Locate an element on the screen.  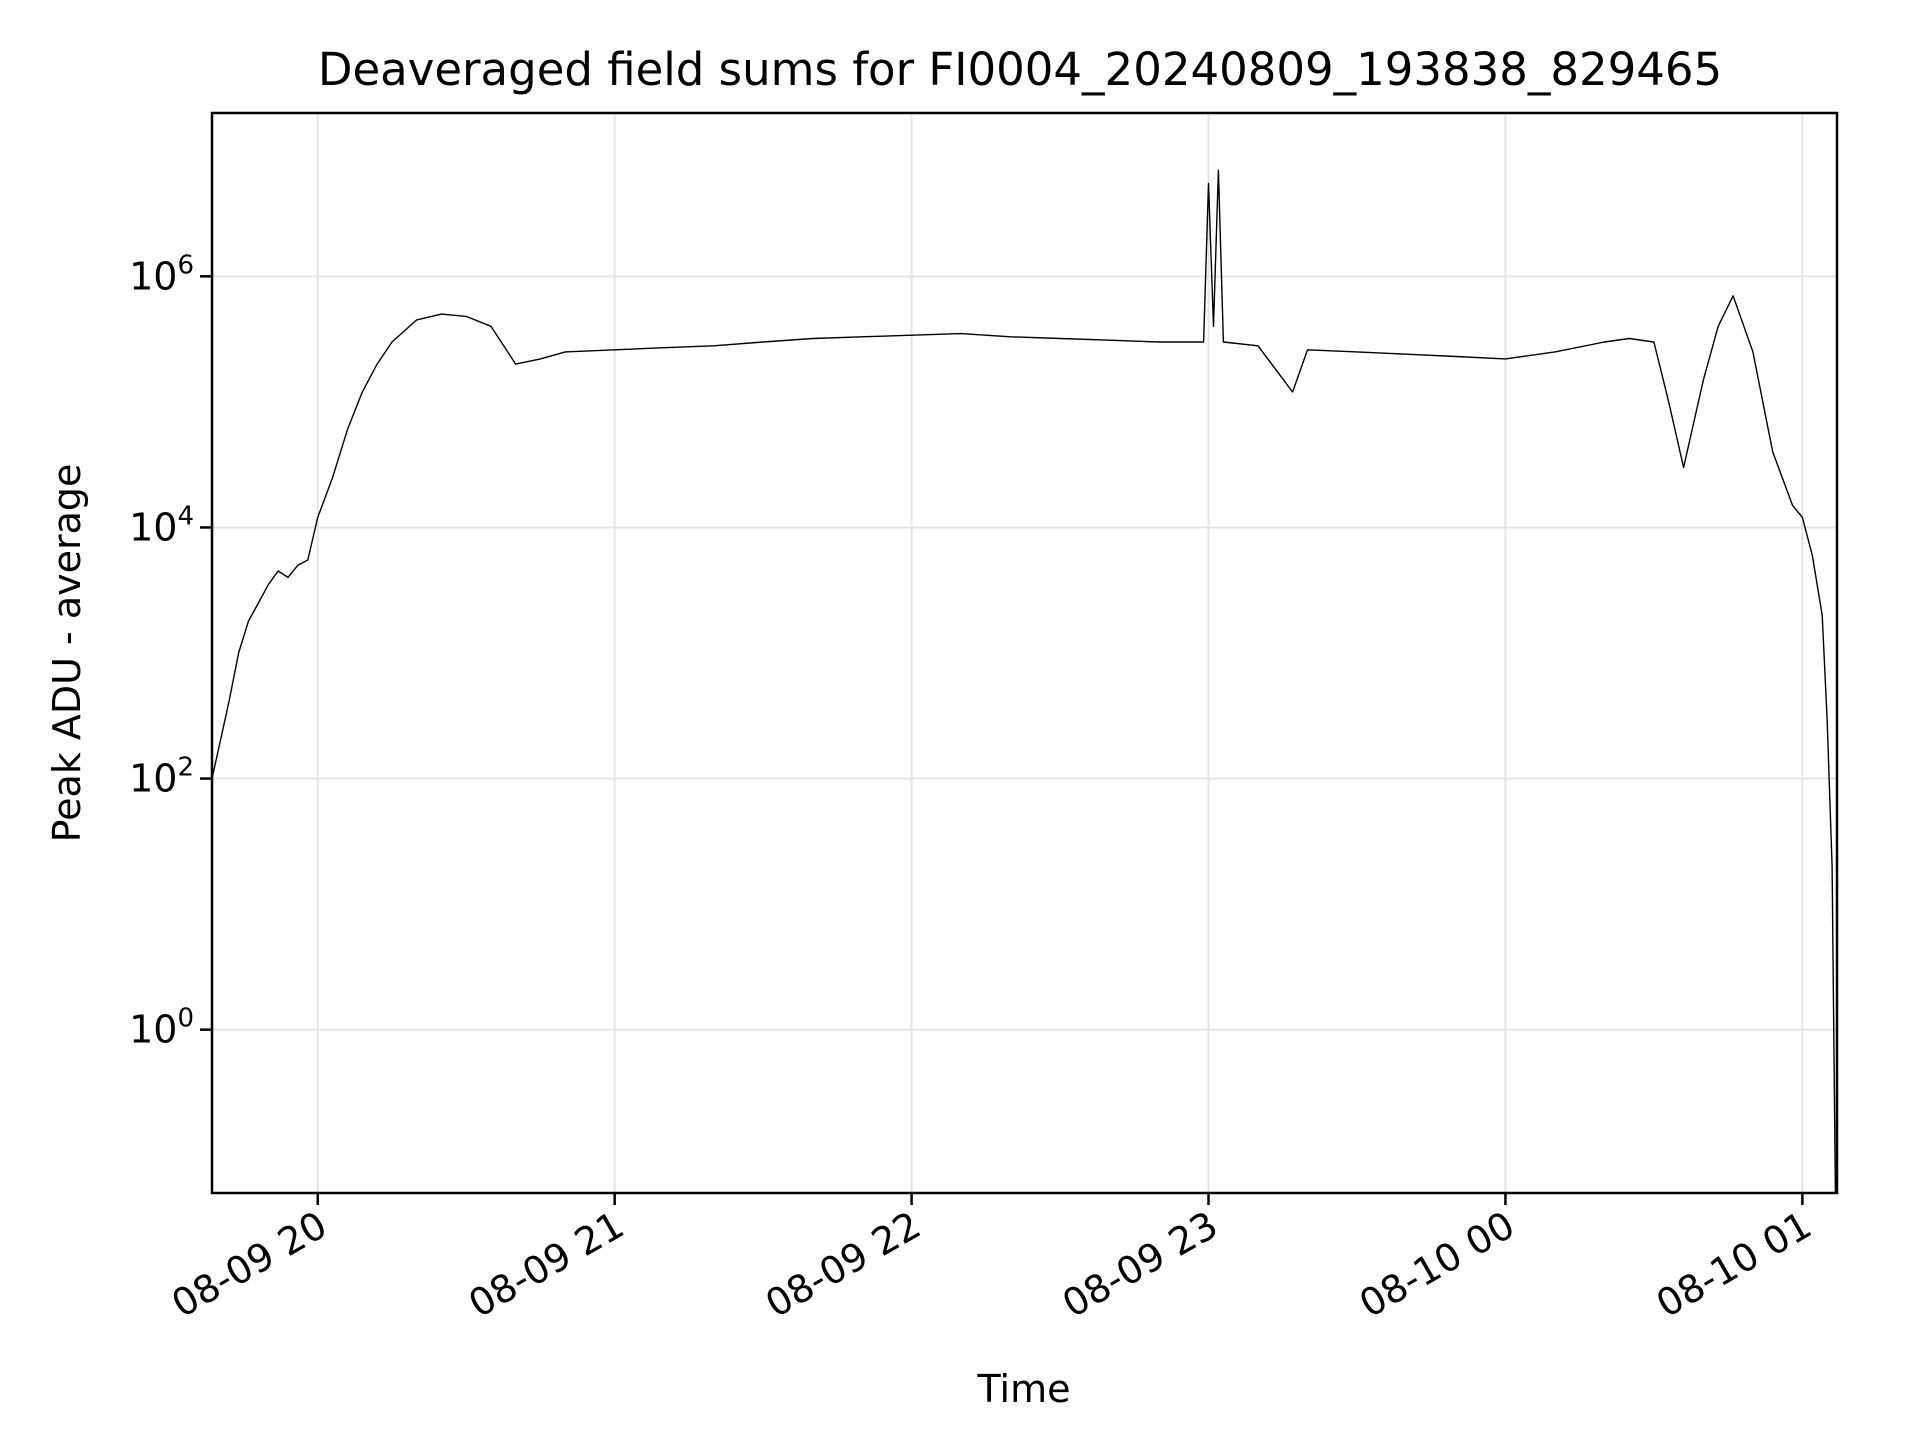
x-tick-label: 08-09 22 is located at coordinates (843, 1265).